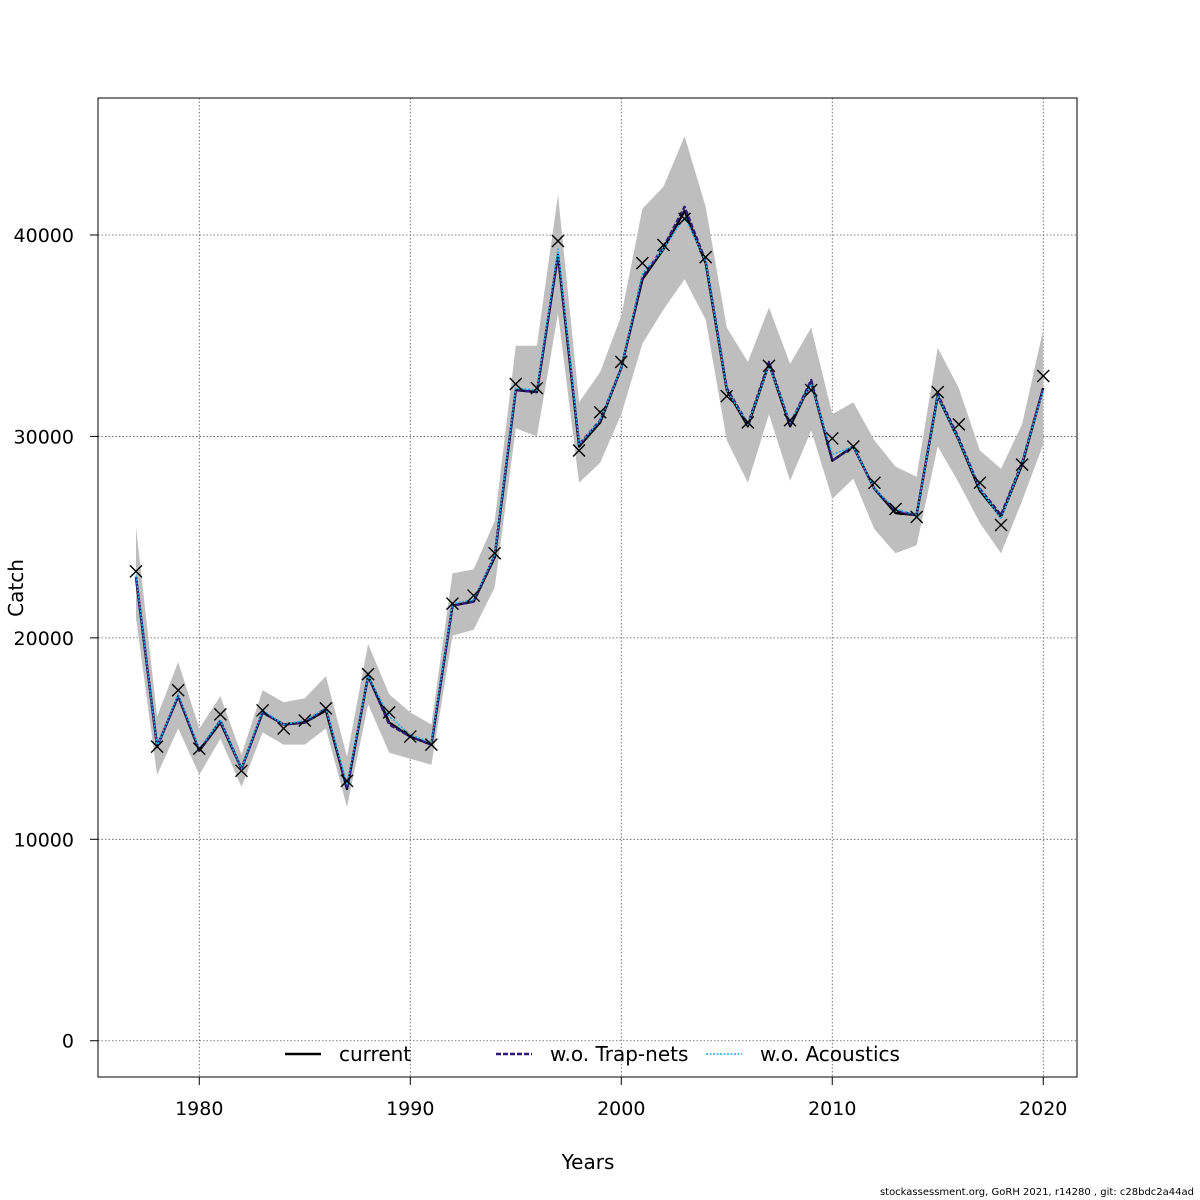 This screenshot has width=1200, height=1200. Describe the element at coordinates (199, 1109) in the screenshot. I see `x-tick-label: 1980` at that location.